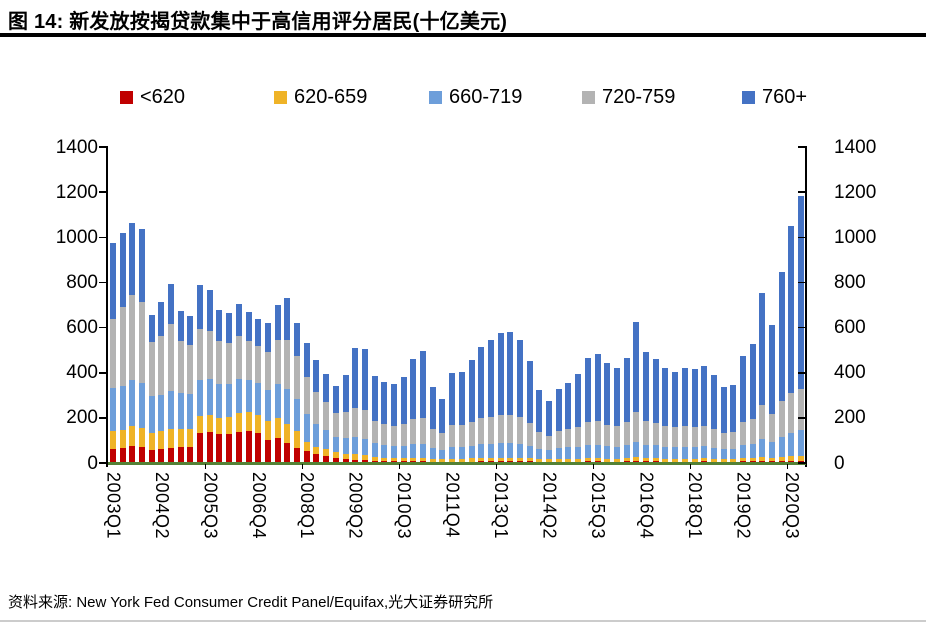 This screenshot has width=926, height=623. I want to click on title-rule, so click(463, 35).